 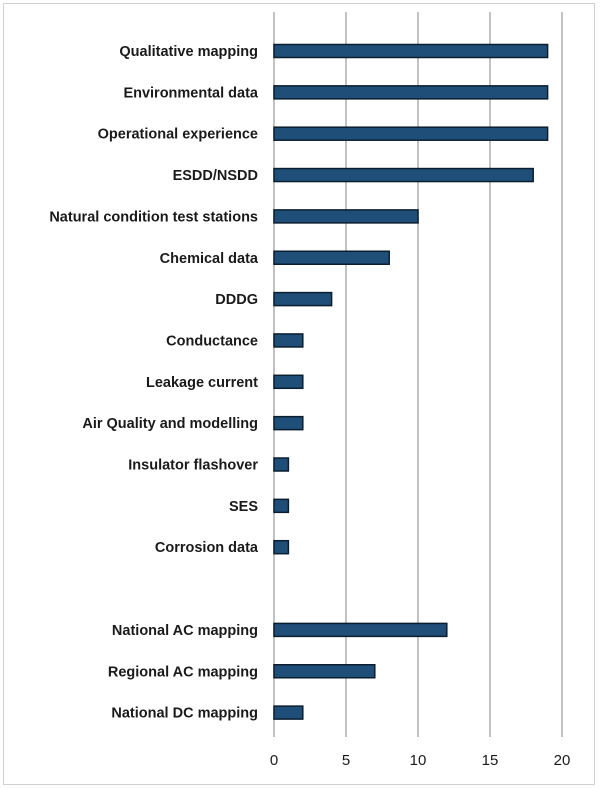 What do you see at coordinates (215, 176) in the screenshot?
I see `category-label: ESDD/NSDD` at bounding box center [215, 176].